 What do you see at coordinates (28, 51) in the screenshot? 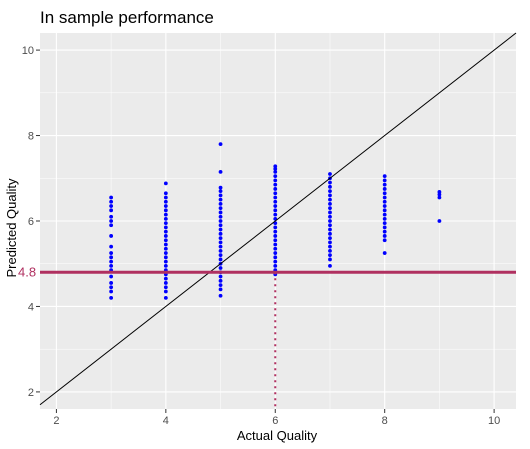
I see `y-tick-label: 10` at bounding box center [28, 51].